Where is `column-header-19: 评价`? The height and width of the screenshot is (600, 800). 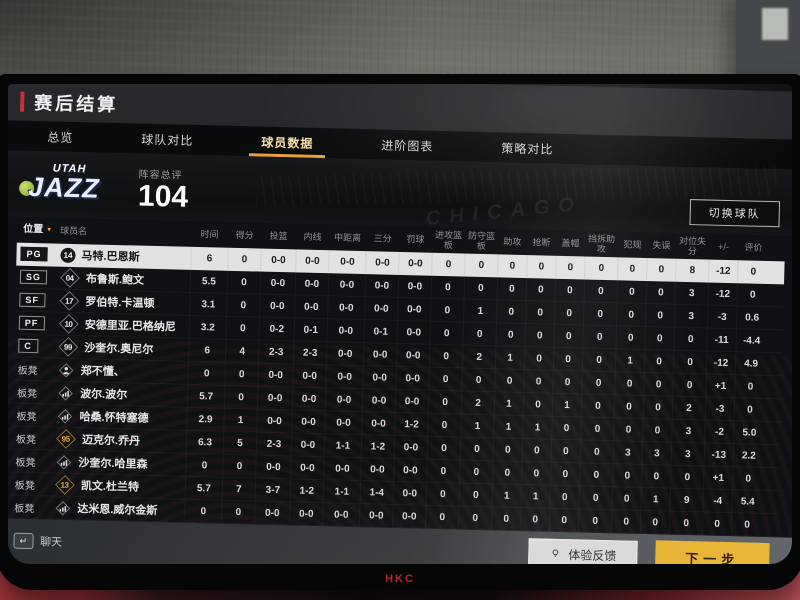
column-header-19: 评价 is located at coordinates (753, 247).